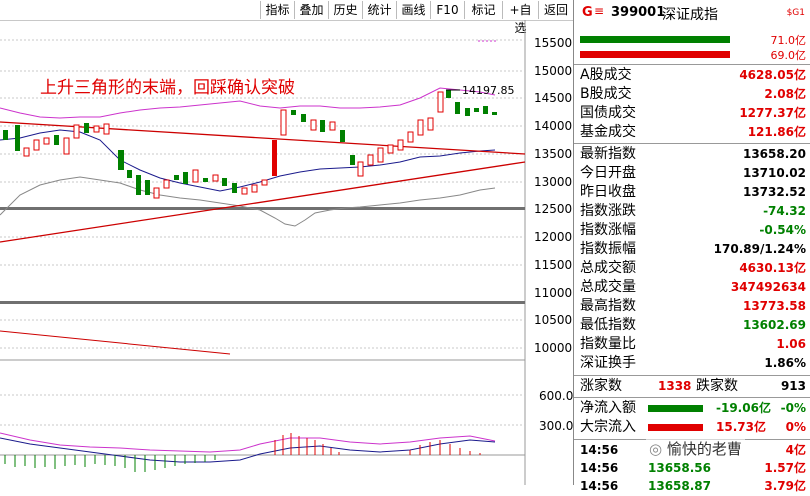 The width and height of the screenshot is (810, 496). What do you see at coordinates (695, 448) in the screenshot?
I see `watermark: ◎ 愉快的老曹` at bounding box center [695, 448].